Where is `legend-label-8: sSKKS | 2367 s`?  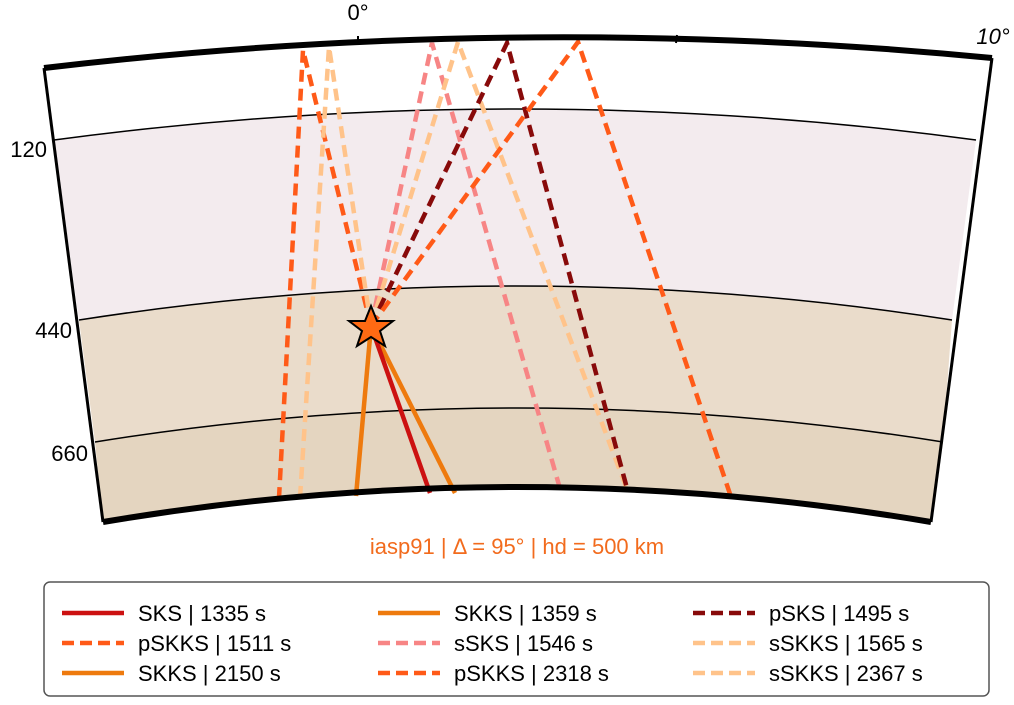
legend-label-8: sSKKS | 2367 s is located at coordinates (846, 673).